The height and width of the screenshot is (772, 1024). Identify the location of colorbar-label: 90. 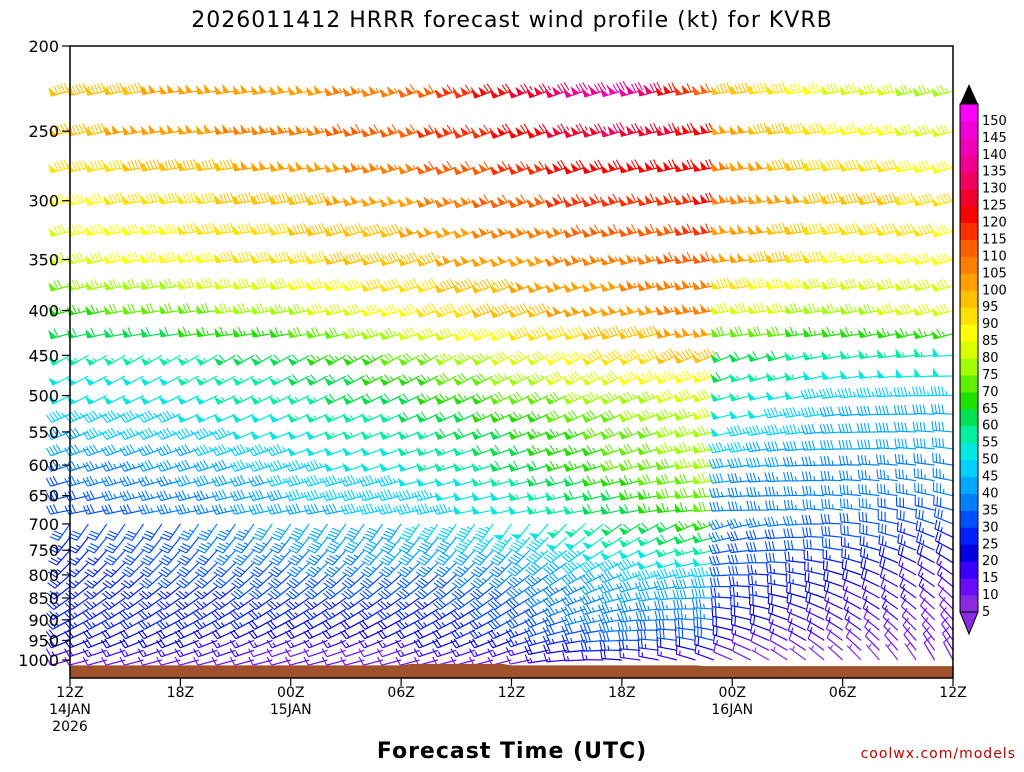
(990, 324).